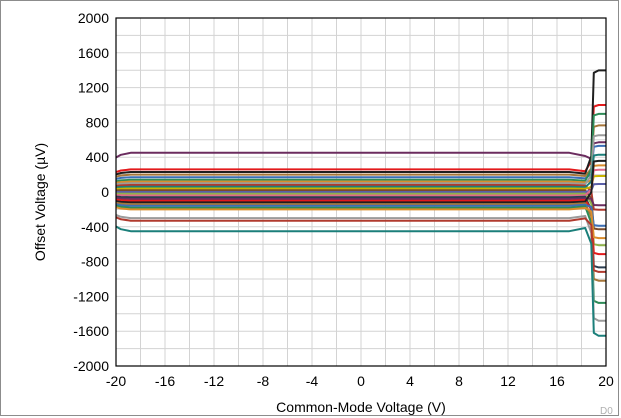  I want to click on y-tick-label: 0, so click(105, 192).